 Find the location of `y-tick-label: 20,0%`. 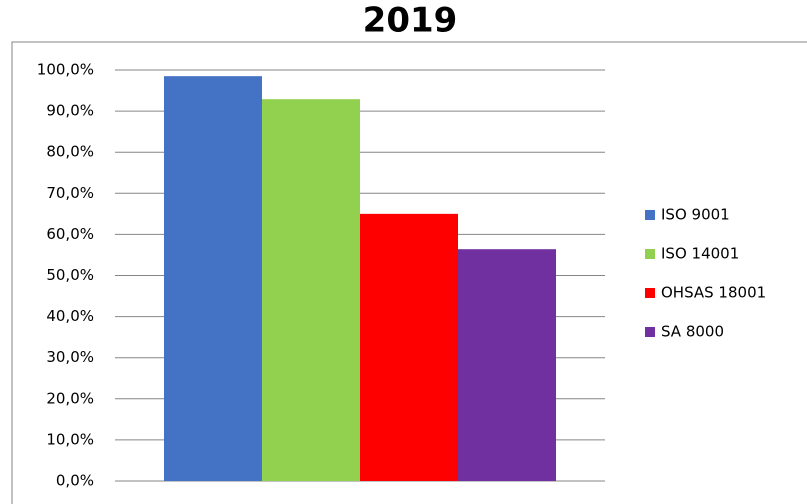

y-tick-label: 20,0% is located at coordinates (70, 398).